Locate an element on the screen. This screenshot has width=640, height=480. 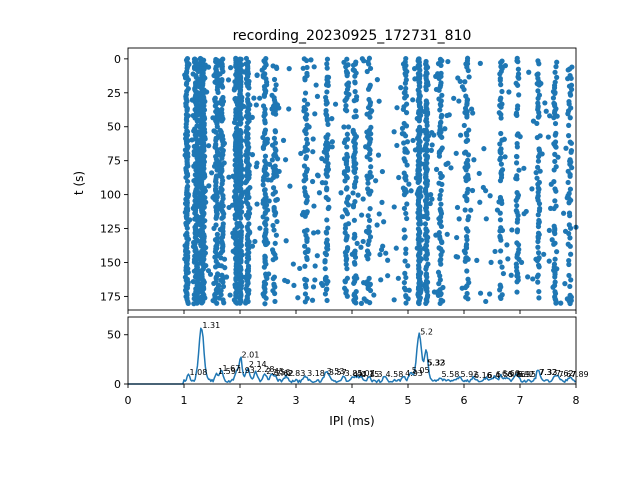
ipi-peak-label: 6.76 is located at coordinates (517, 374).